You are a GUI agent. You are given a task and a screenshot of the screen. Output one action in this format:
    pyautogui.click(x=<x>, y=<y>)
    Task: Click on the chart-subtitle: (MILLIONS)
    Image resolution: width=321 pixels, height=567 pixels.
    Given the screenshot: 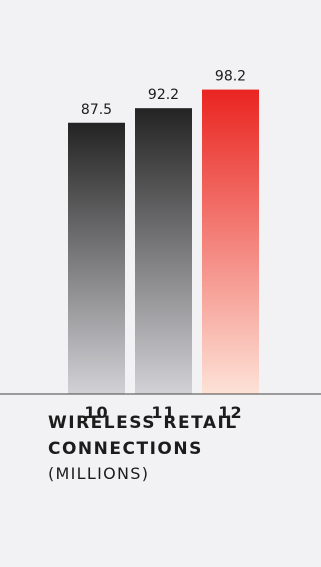 What is the action you would take?
    pyautogui.click(x=99, y=473)
    